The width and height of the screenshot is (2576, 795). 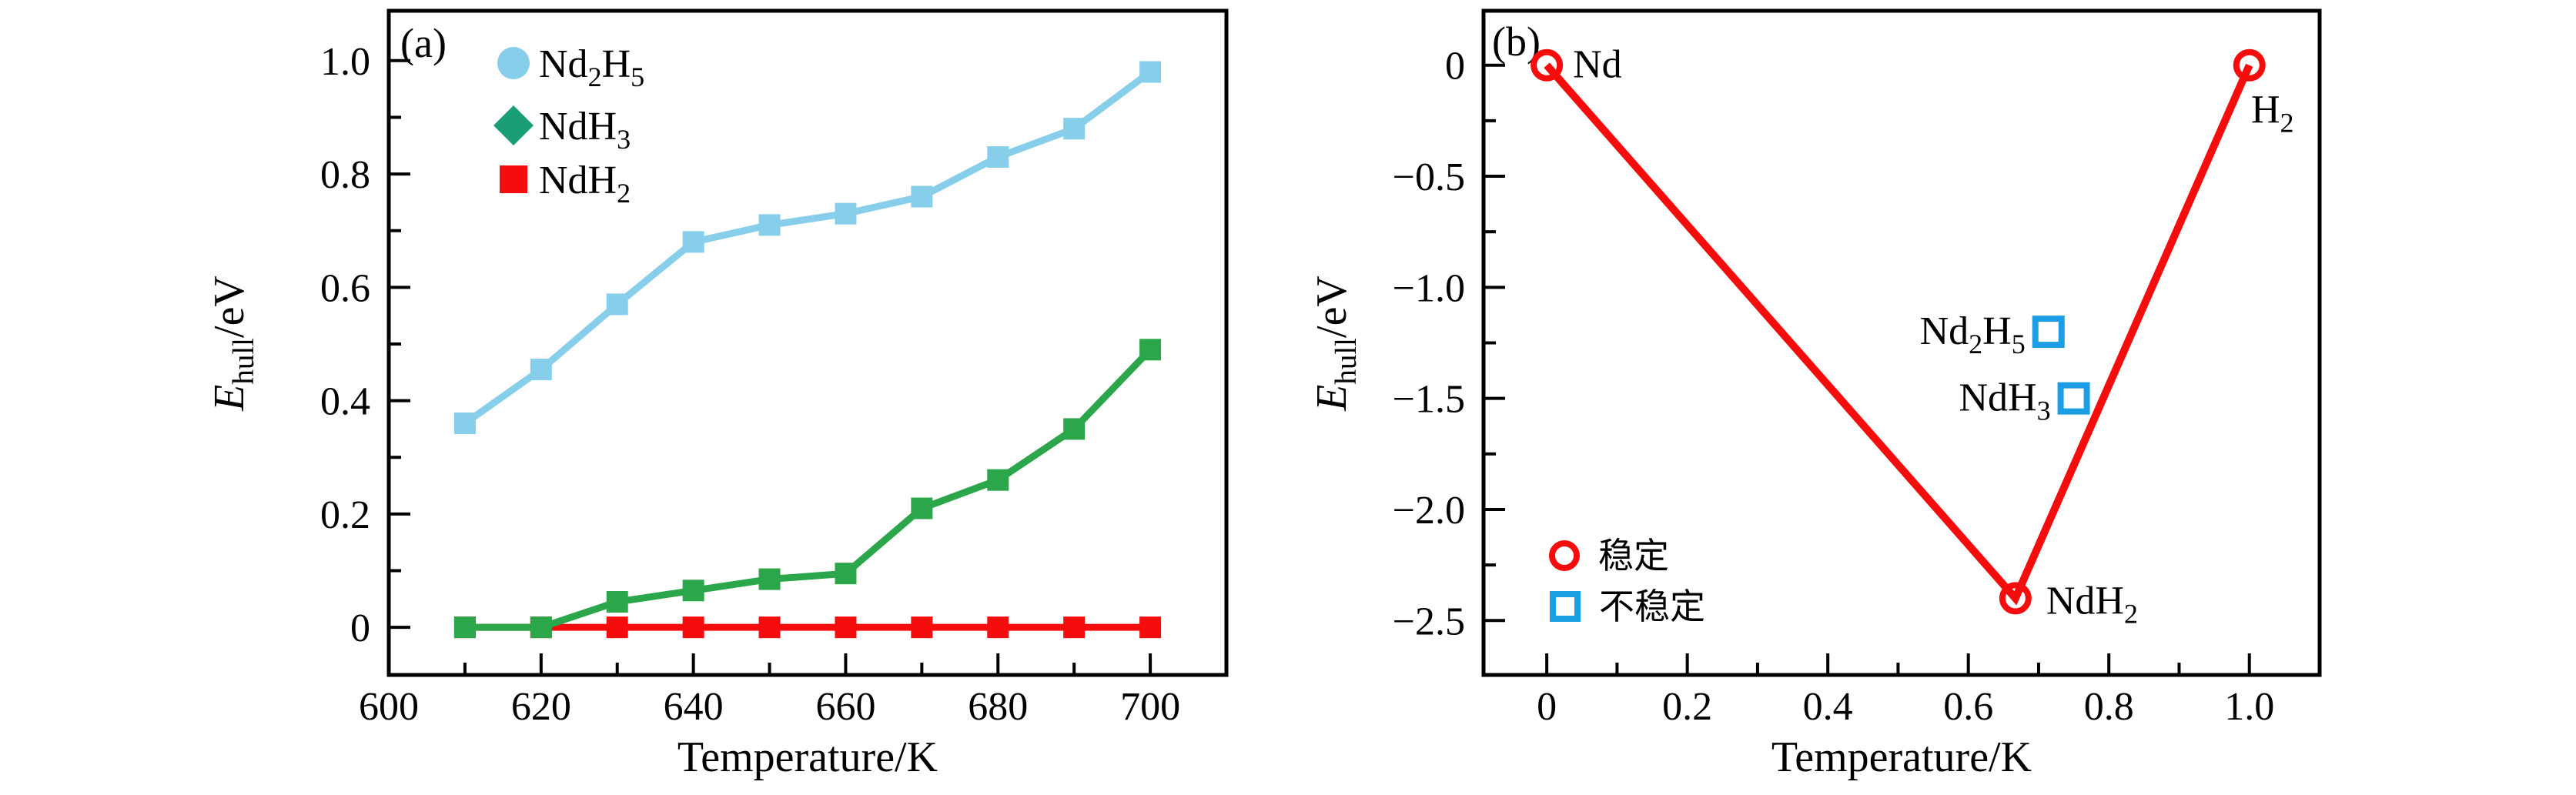 I want to click on b-legend-label-1: 不稳定, so click(x=1652, y=606).